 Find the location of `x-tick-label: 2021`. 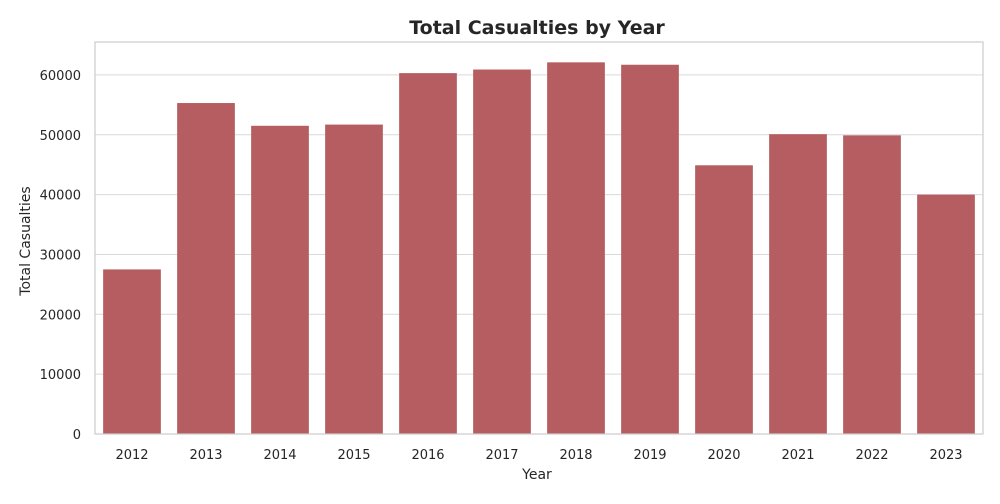

x-tick-label: 2021 is located at coordinates (797, 455).